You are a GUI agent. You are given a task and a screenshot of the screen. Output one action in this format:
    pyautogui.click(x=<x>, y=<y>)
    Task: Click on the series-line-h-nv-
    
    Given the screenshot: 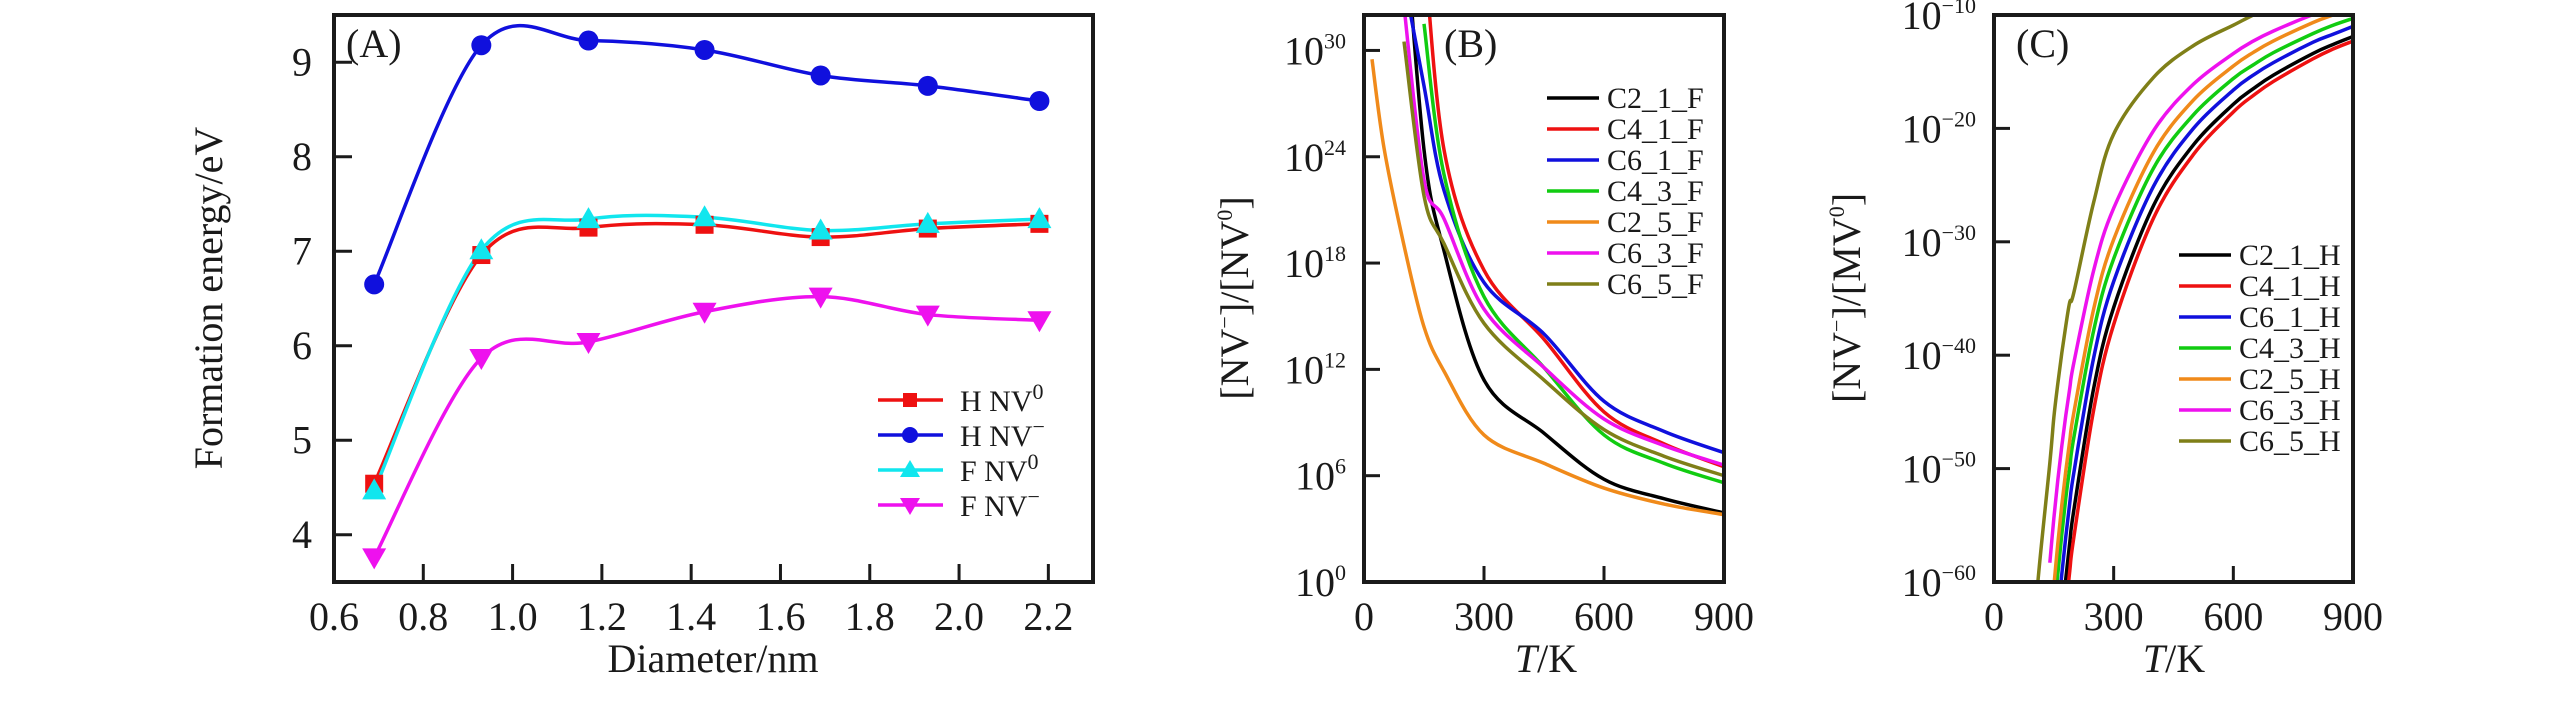 What is the action you would take?
    pyautogui.click(x=706, y=155)
    